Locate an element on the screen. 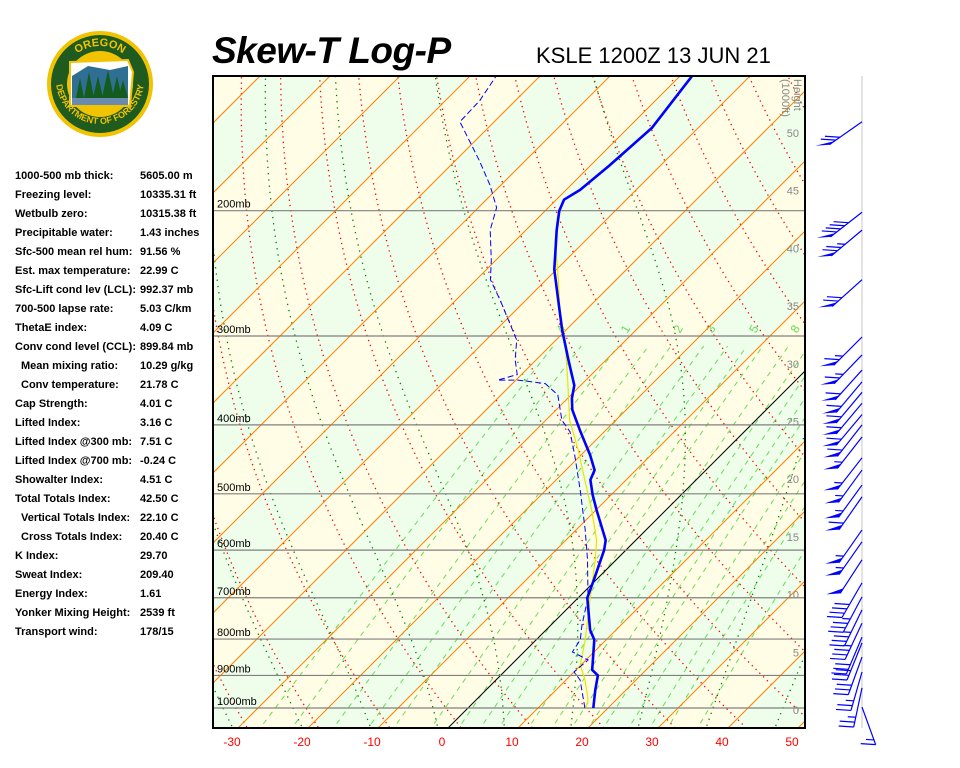 The height and width of the screenshot is (768, 960). pressure-label: 200mb is located at coordinates (234, 205).